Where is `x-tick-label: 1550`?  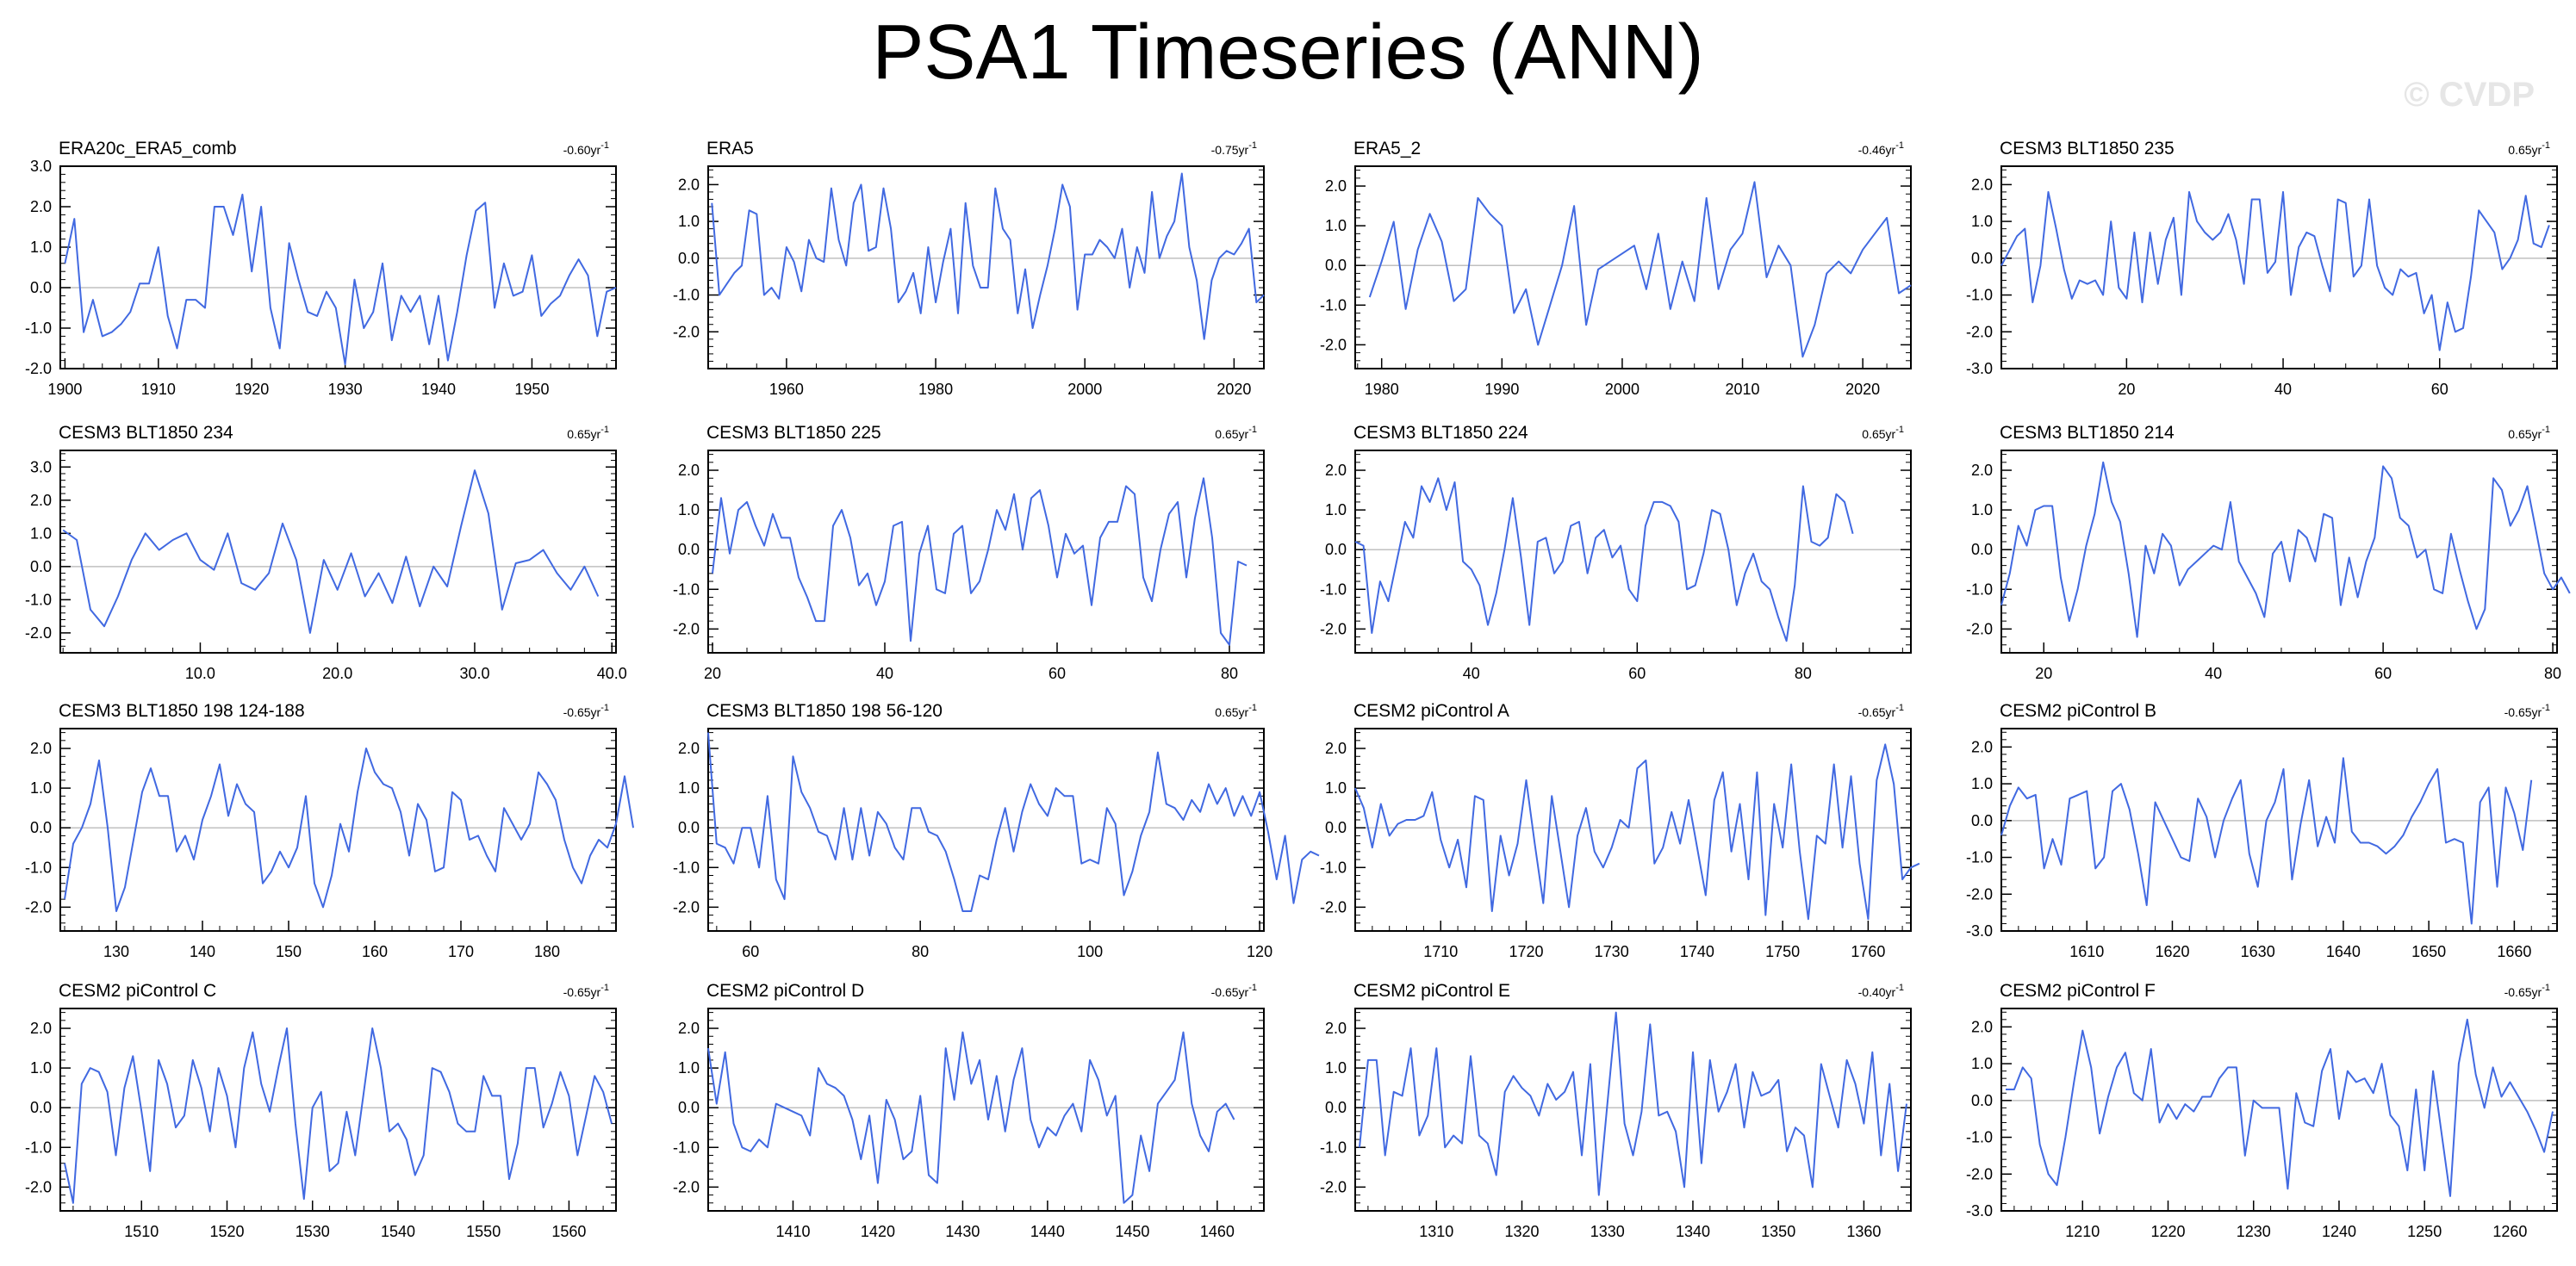
x-tick-label: 1550 is located at coordinates (484, 1232).